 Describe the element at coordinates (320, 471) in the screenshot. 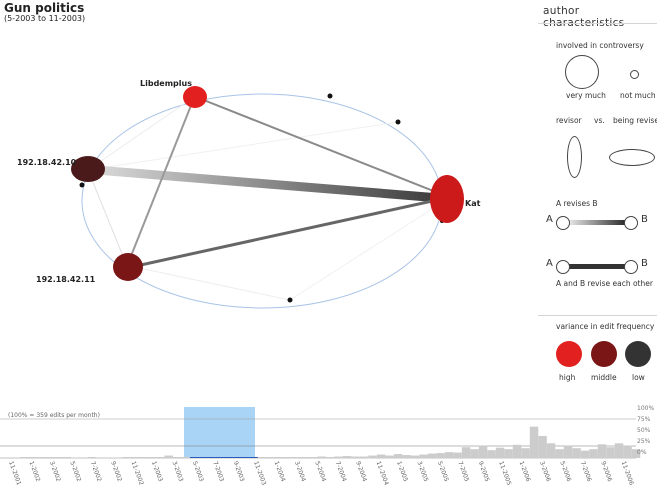

I see `timeline-tick-label: 5-2004` at that location.